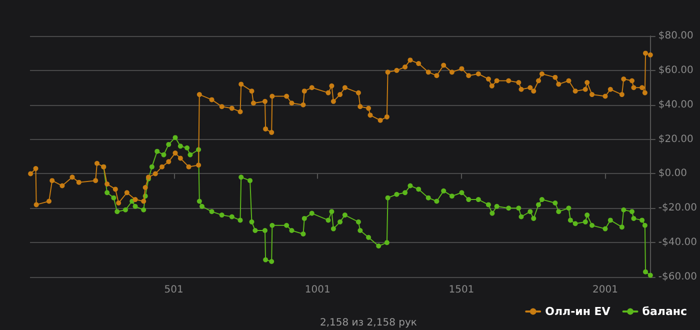 This screenshot has height=330, width=700. Describe the element at coordinates (578, 311) in the screenshot. I see `legend-label: Олл-ин EV` at that location.